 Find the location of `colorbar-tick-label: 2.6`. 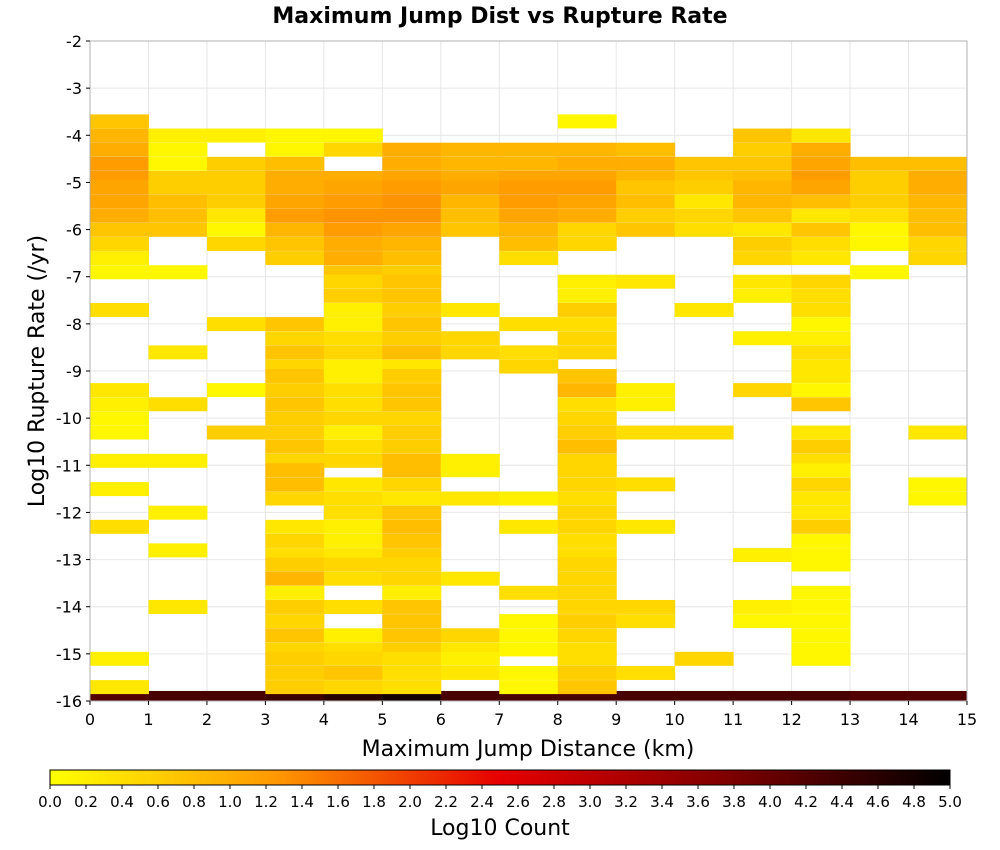

colorbar-tick-label: 2.6 is located at coordinates (518, 802).